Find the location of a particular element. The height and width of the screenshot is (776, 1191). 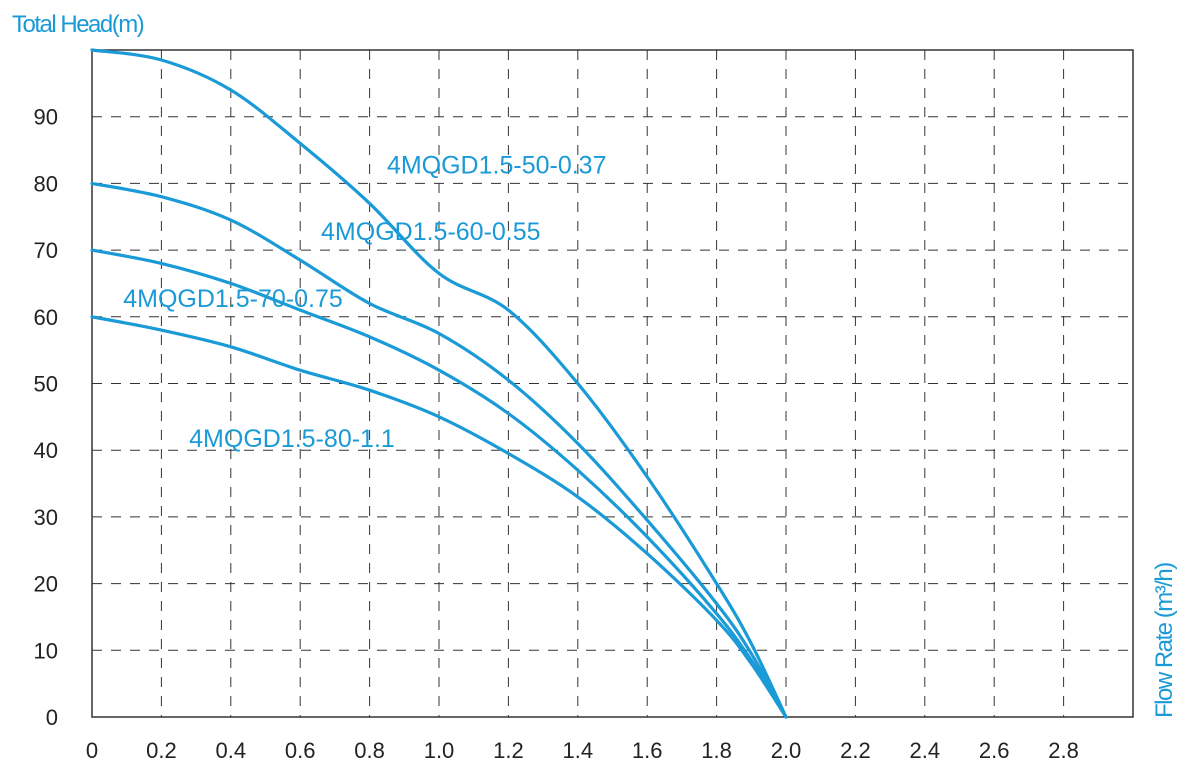

x-tick-label: 0.2 is located at coordinates (161, 750).